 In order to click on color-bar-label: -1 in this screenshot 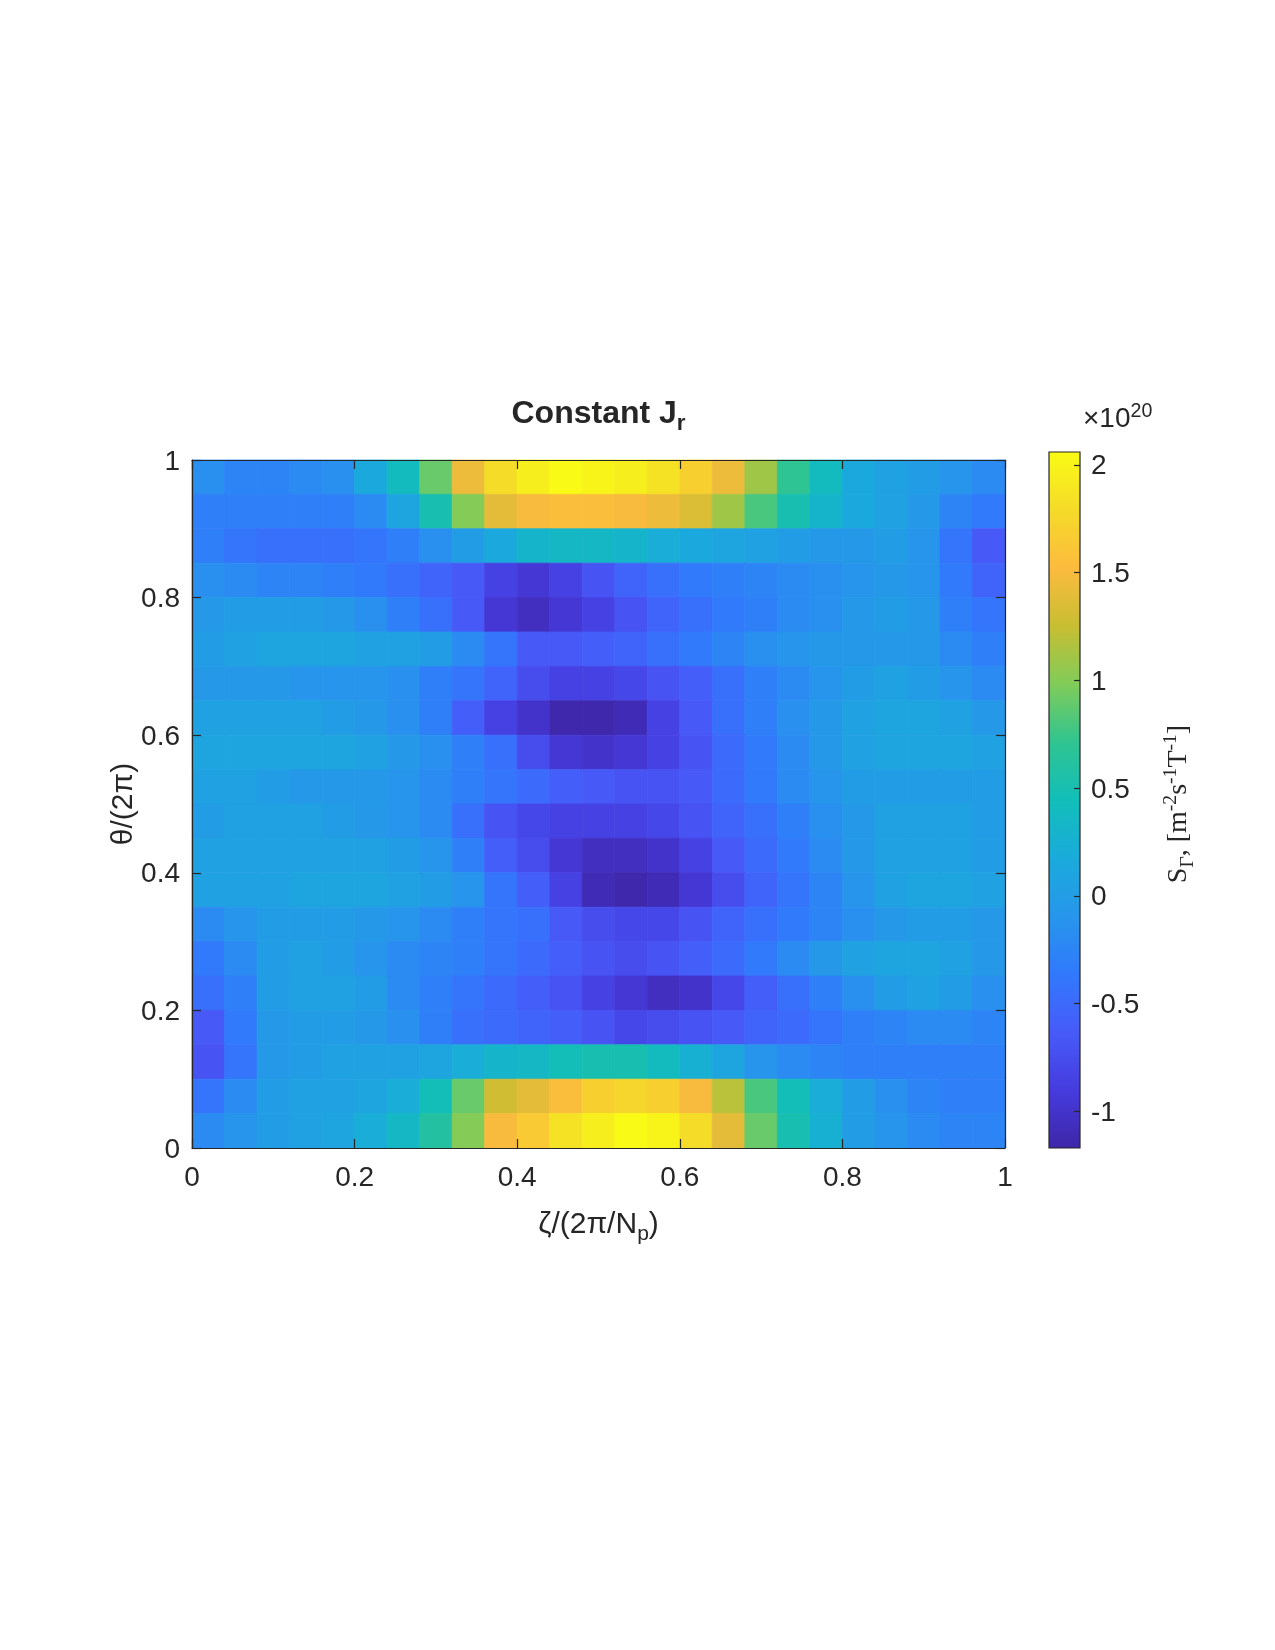, I will do `click(1103, 1111)`.